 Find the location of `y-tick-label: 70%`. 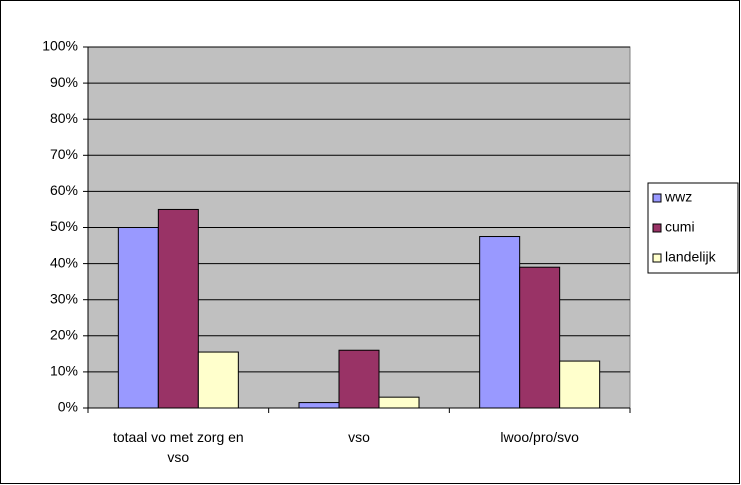

y-tick-label: 70% is located at coordinates (64, 154).